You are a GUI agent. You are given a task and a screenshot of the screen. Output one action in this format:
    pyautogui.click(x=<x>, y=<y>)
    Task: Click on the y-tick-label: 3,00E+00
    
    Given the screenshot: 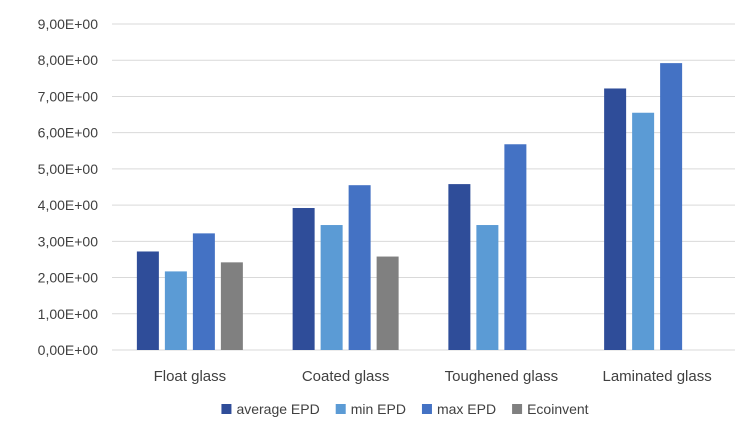 What is the action you would take?
    pyautogui.click(x=68, y=241)
    